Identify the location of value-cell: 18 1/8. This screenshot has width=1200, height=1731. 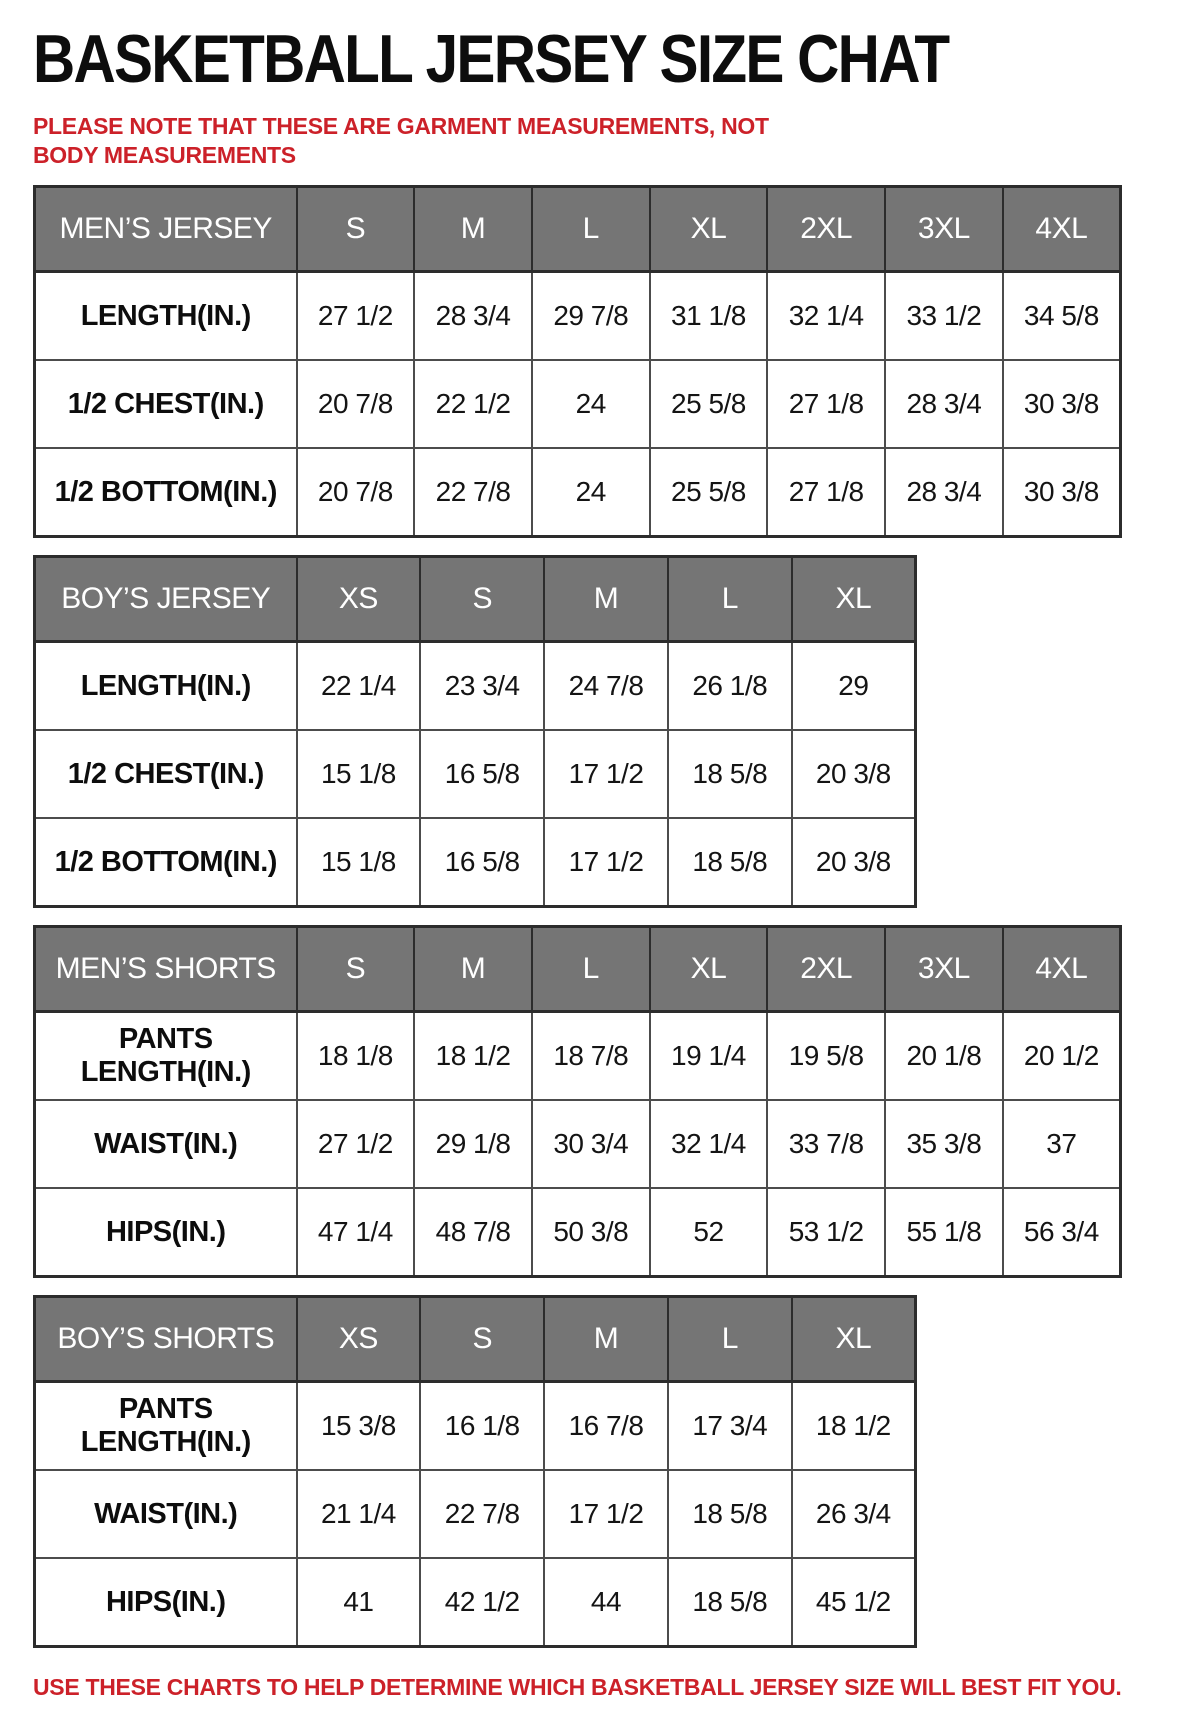
(355, 1055).